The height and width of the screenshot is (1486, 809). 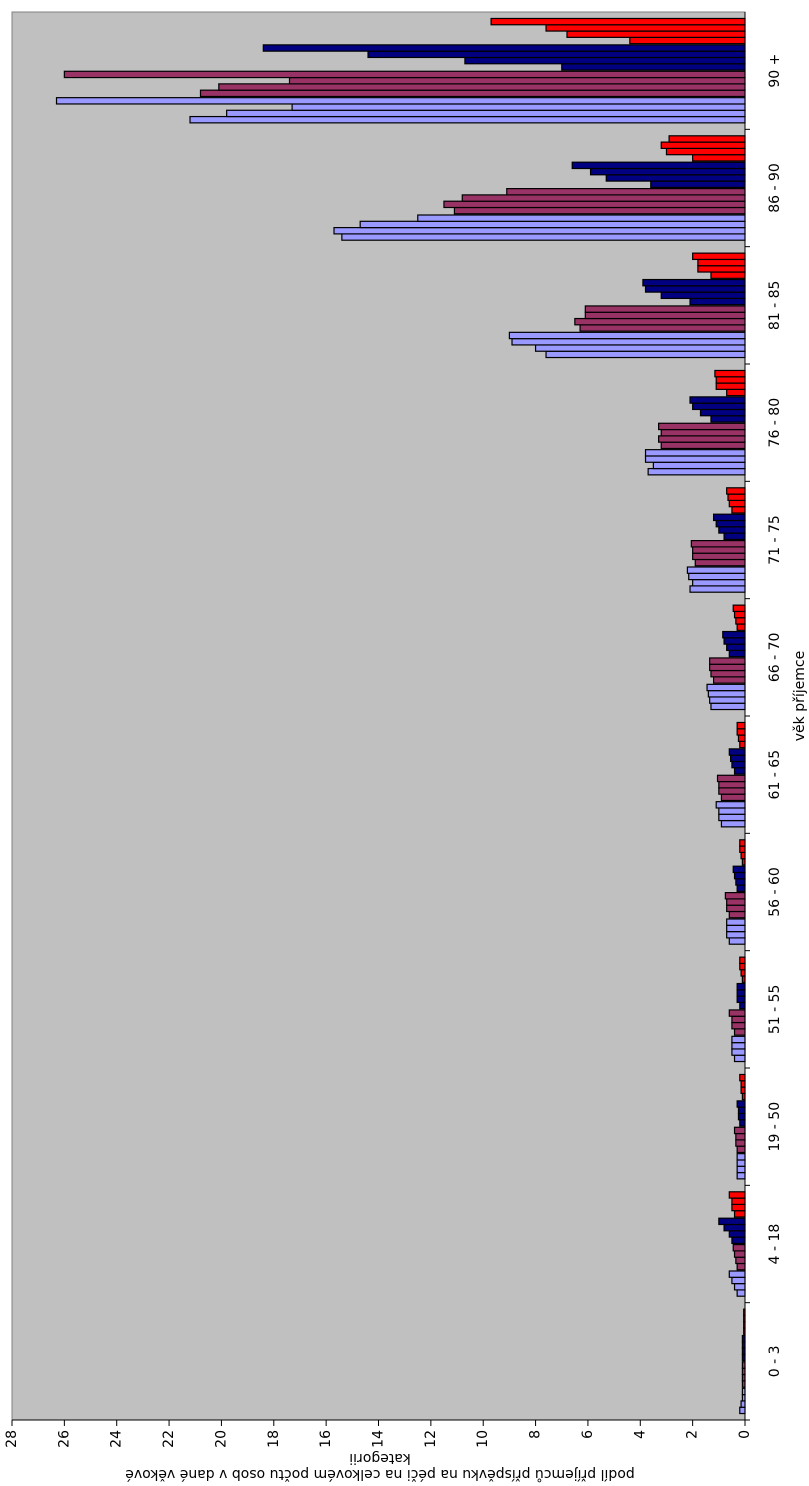 I want to click on y-tick-label: 12, so click(x=431, y=1439).